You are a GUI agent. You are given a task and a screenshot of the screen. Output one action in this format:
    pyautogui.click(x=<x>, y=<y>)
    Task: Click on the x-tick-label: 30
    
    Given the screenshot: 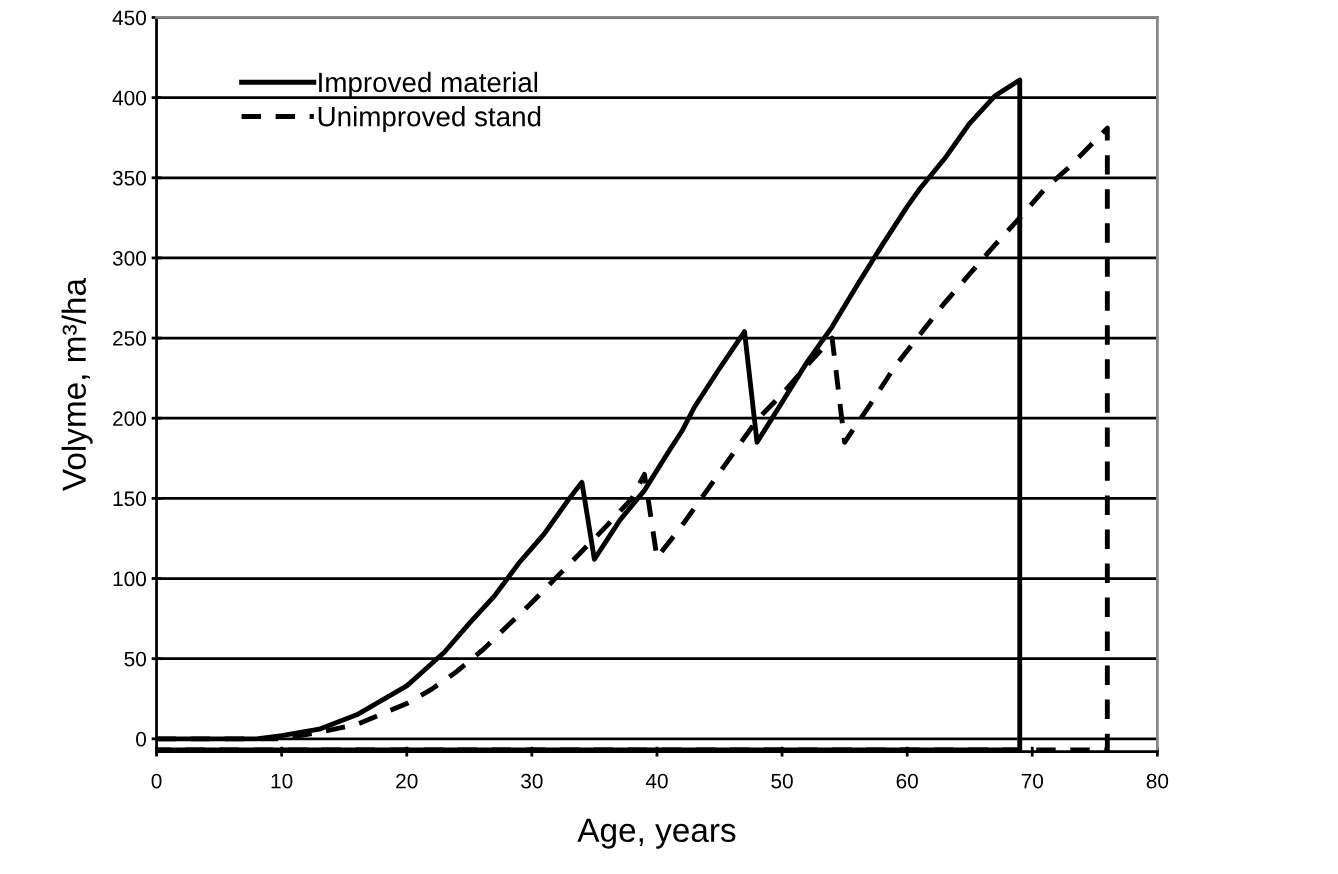 What is the action you would take?
    pyautogui.click(x=532, y=781)
    